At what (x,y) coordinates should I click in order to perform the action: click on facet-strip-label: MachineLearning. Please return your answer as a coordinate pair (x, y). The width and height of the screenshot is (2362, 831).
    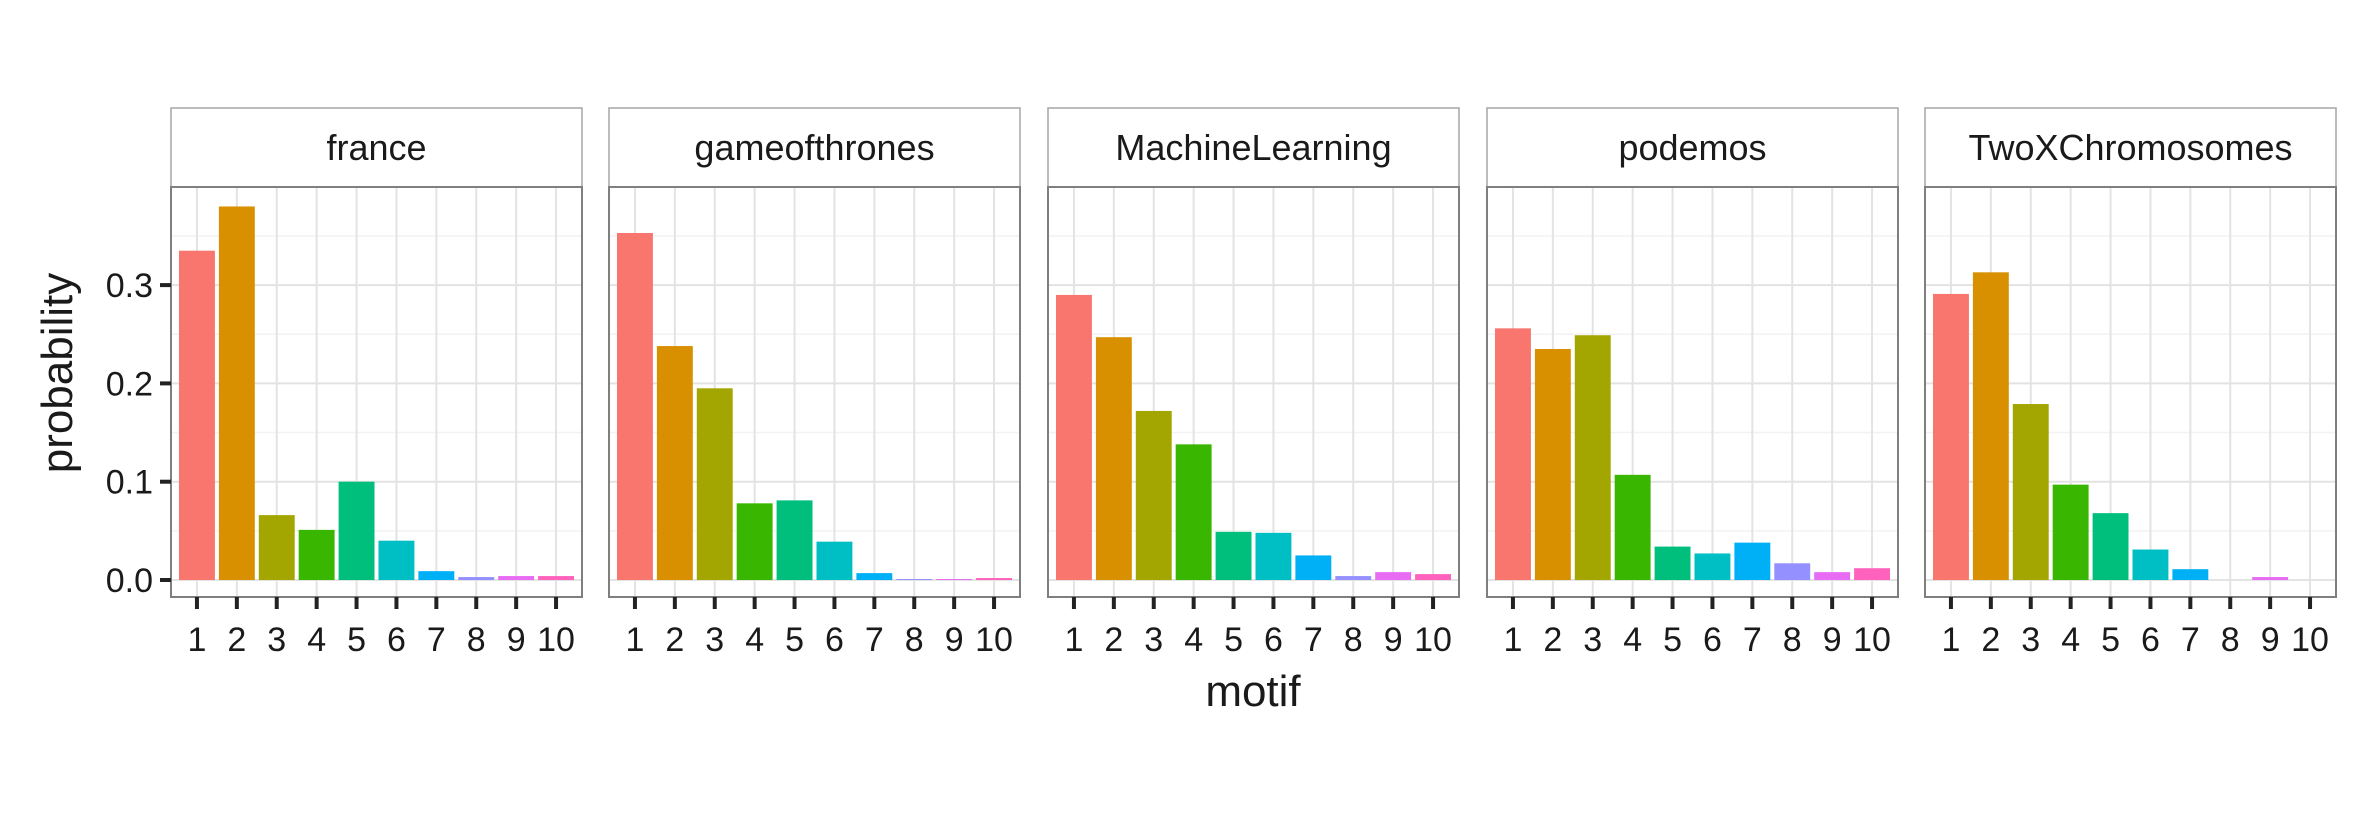
    Looking at the image, I should click on (1253, 147).